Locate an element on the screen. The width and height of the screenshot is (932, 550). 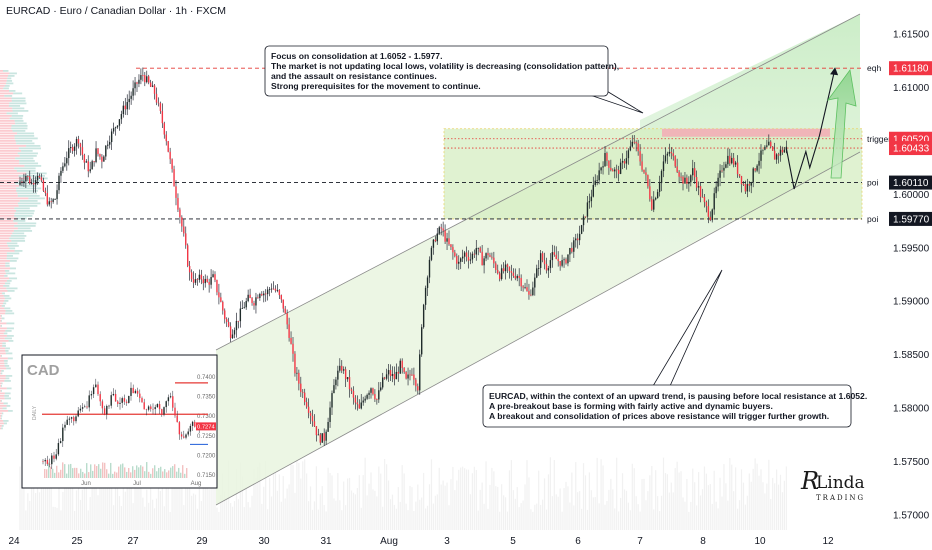
level-tag-current is located at coordinates (910, 148).